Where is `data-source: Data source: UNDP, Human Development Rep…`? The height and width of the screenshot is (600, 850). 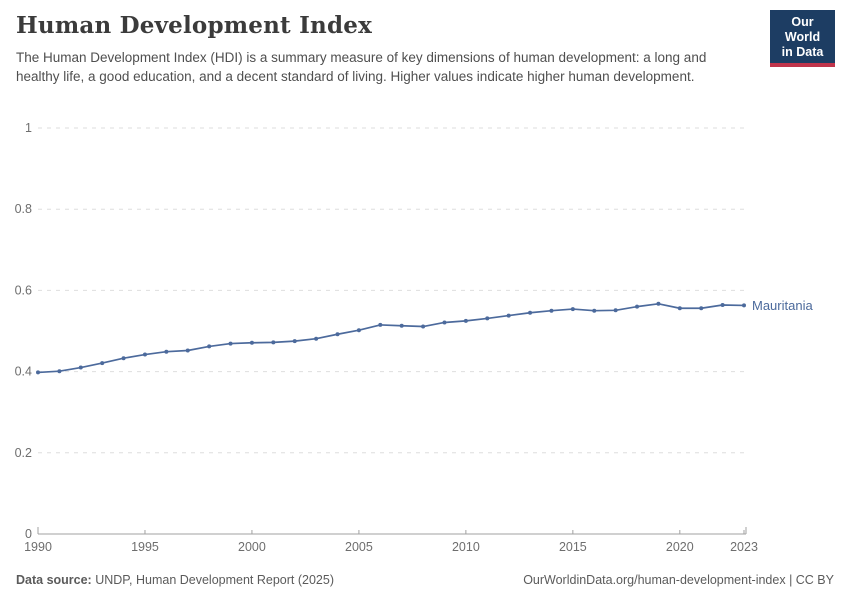
data-source: Data source: UNDP, Human Development Rep… is located at coordinates (175, 580).